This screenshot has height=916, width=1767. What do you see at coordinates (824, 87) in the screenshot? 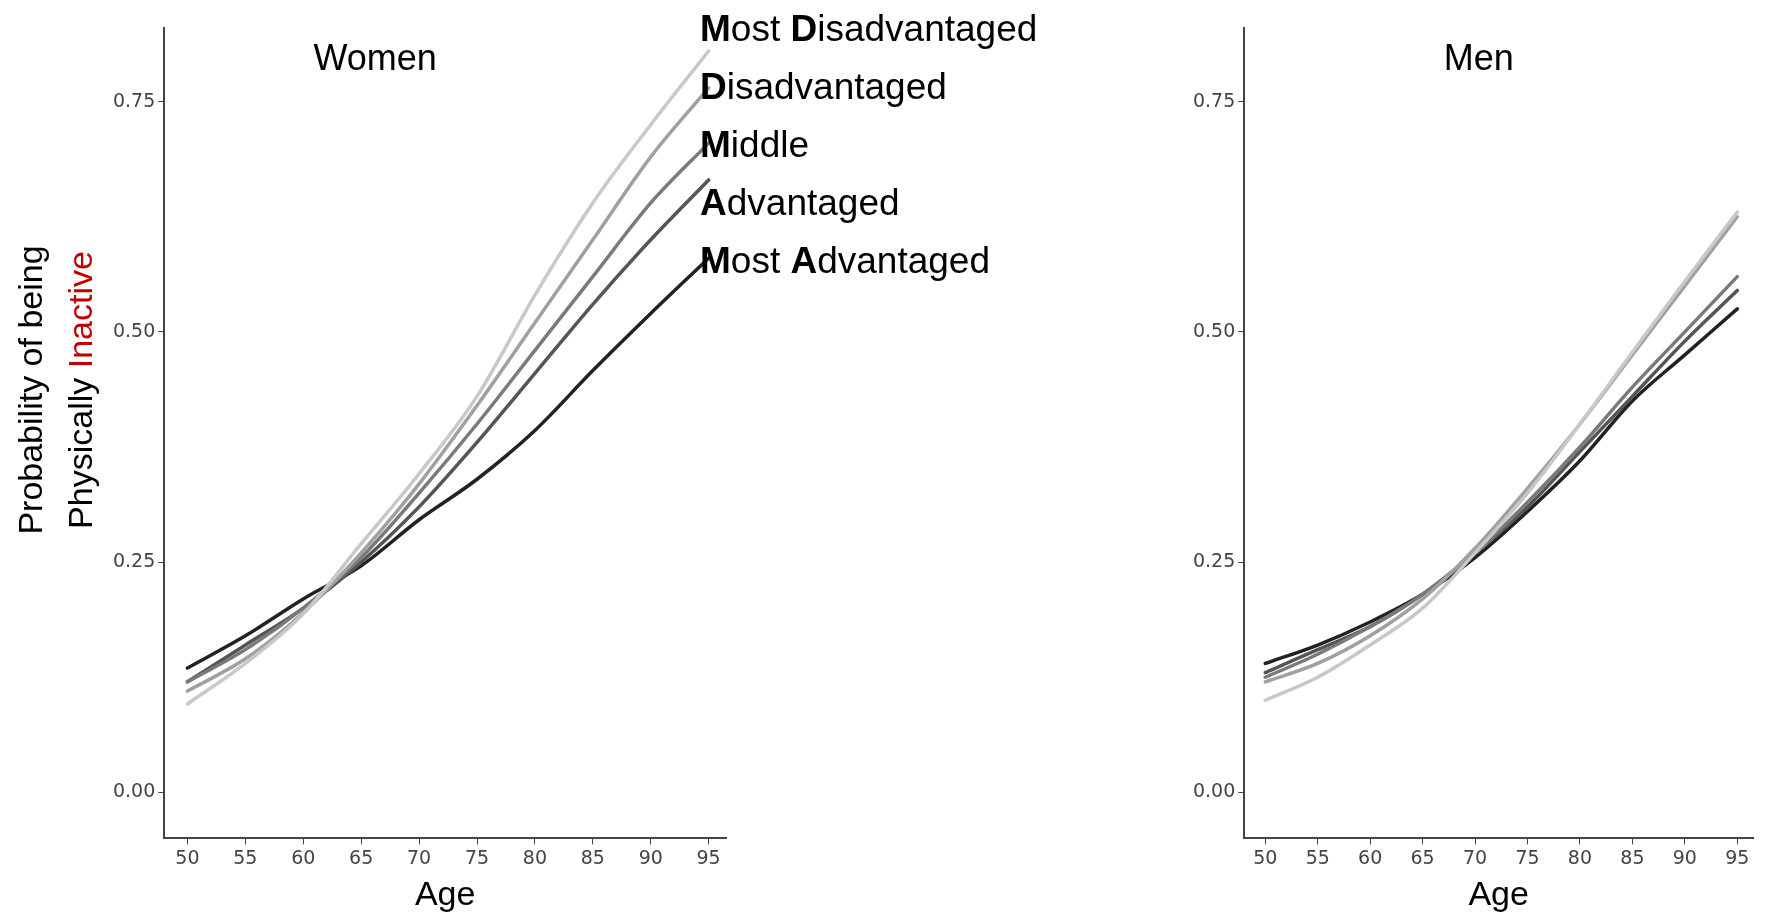
I see `series-label: Disadvantaged` at bounding box center [824, 87].